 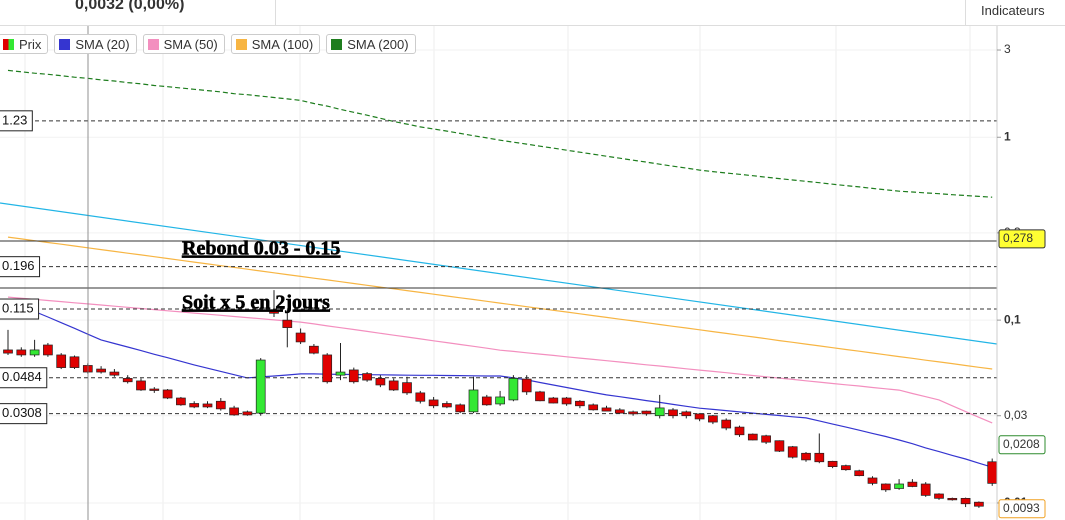 What do you see at coordinates (22, 376) in the screenshot?
I see `level-label: 0.0484` at bounding box center [22, 376].